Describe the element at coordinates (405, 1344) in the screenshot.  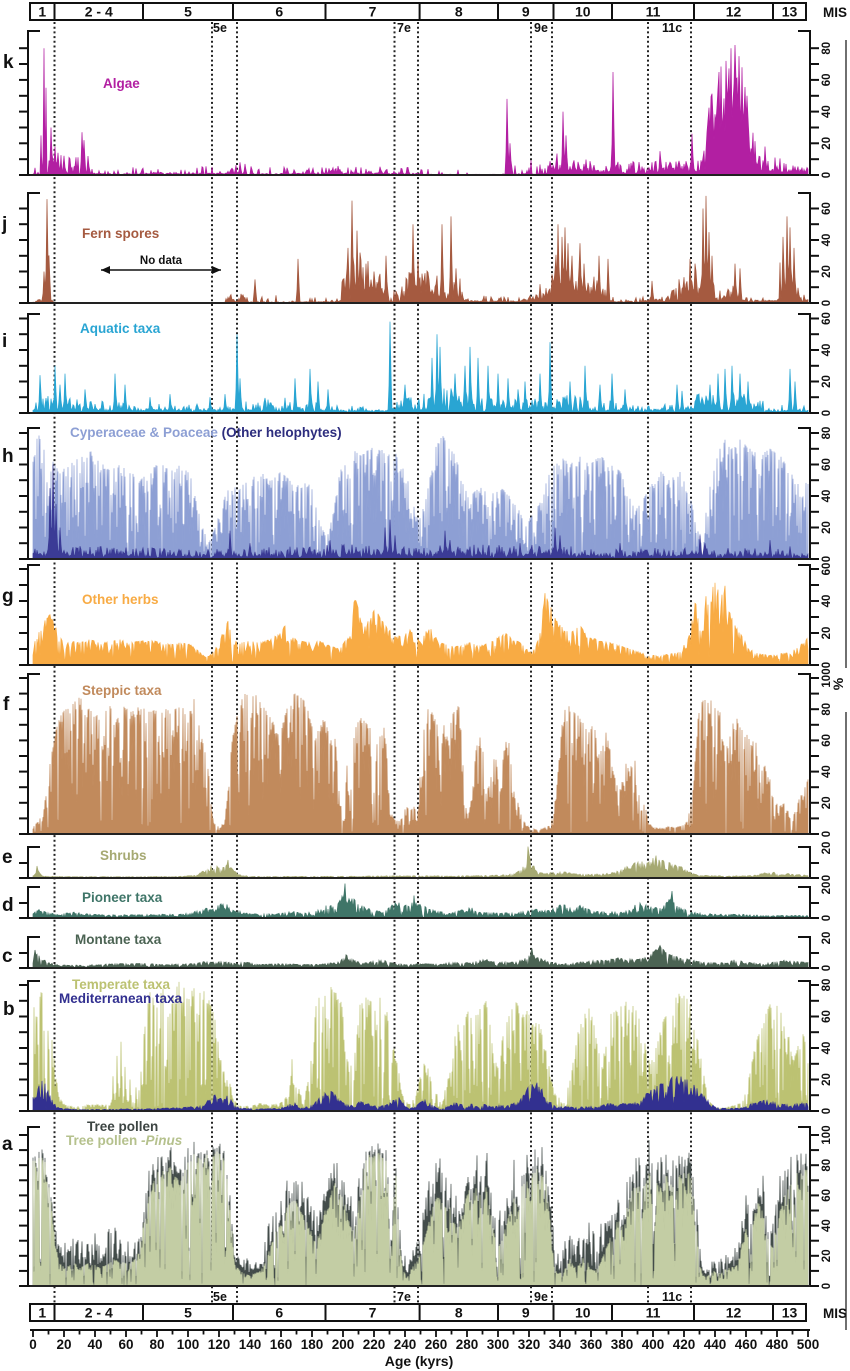
I see `svg-text: 240` at that location.